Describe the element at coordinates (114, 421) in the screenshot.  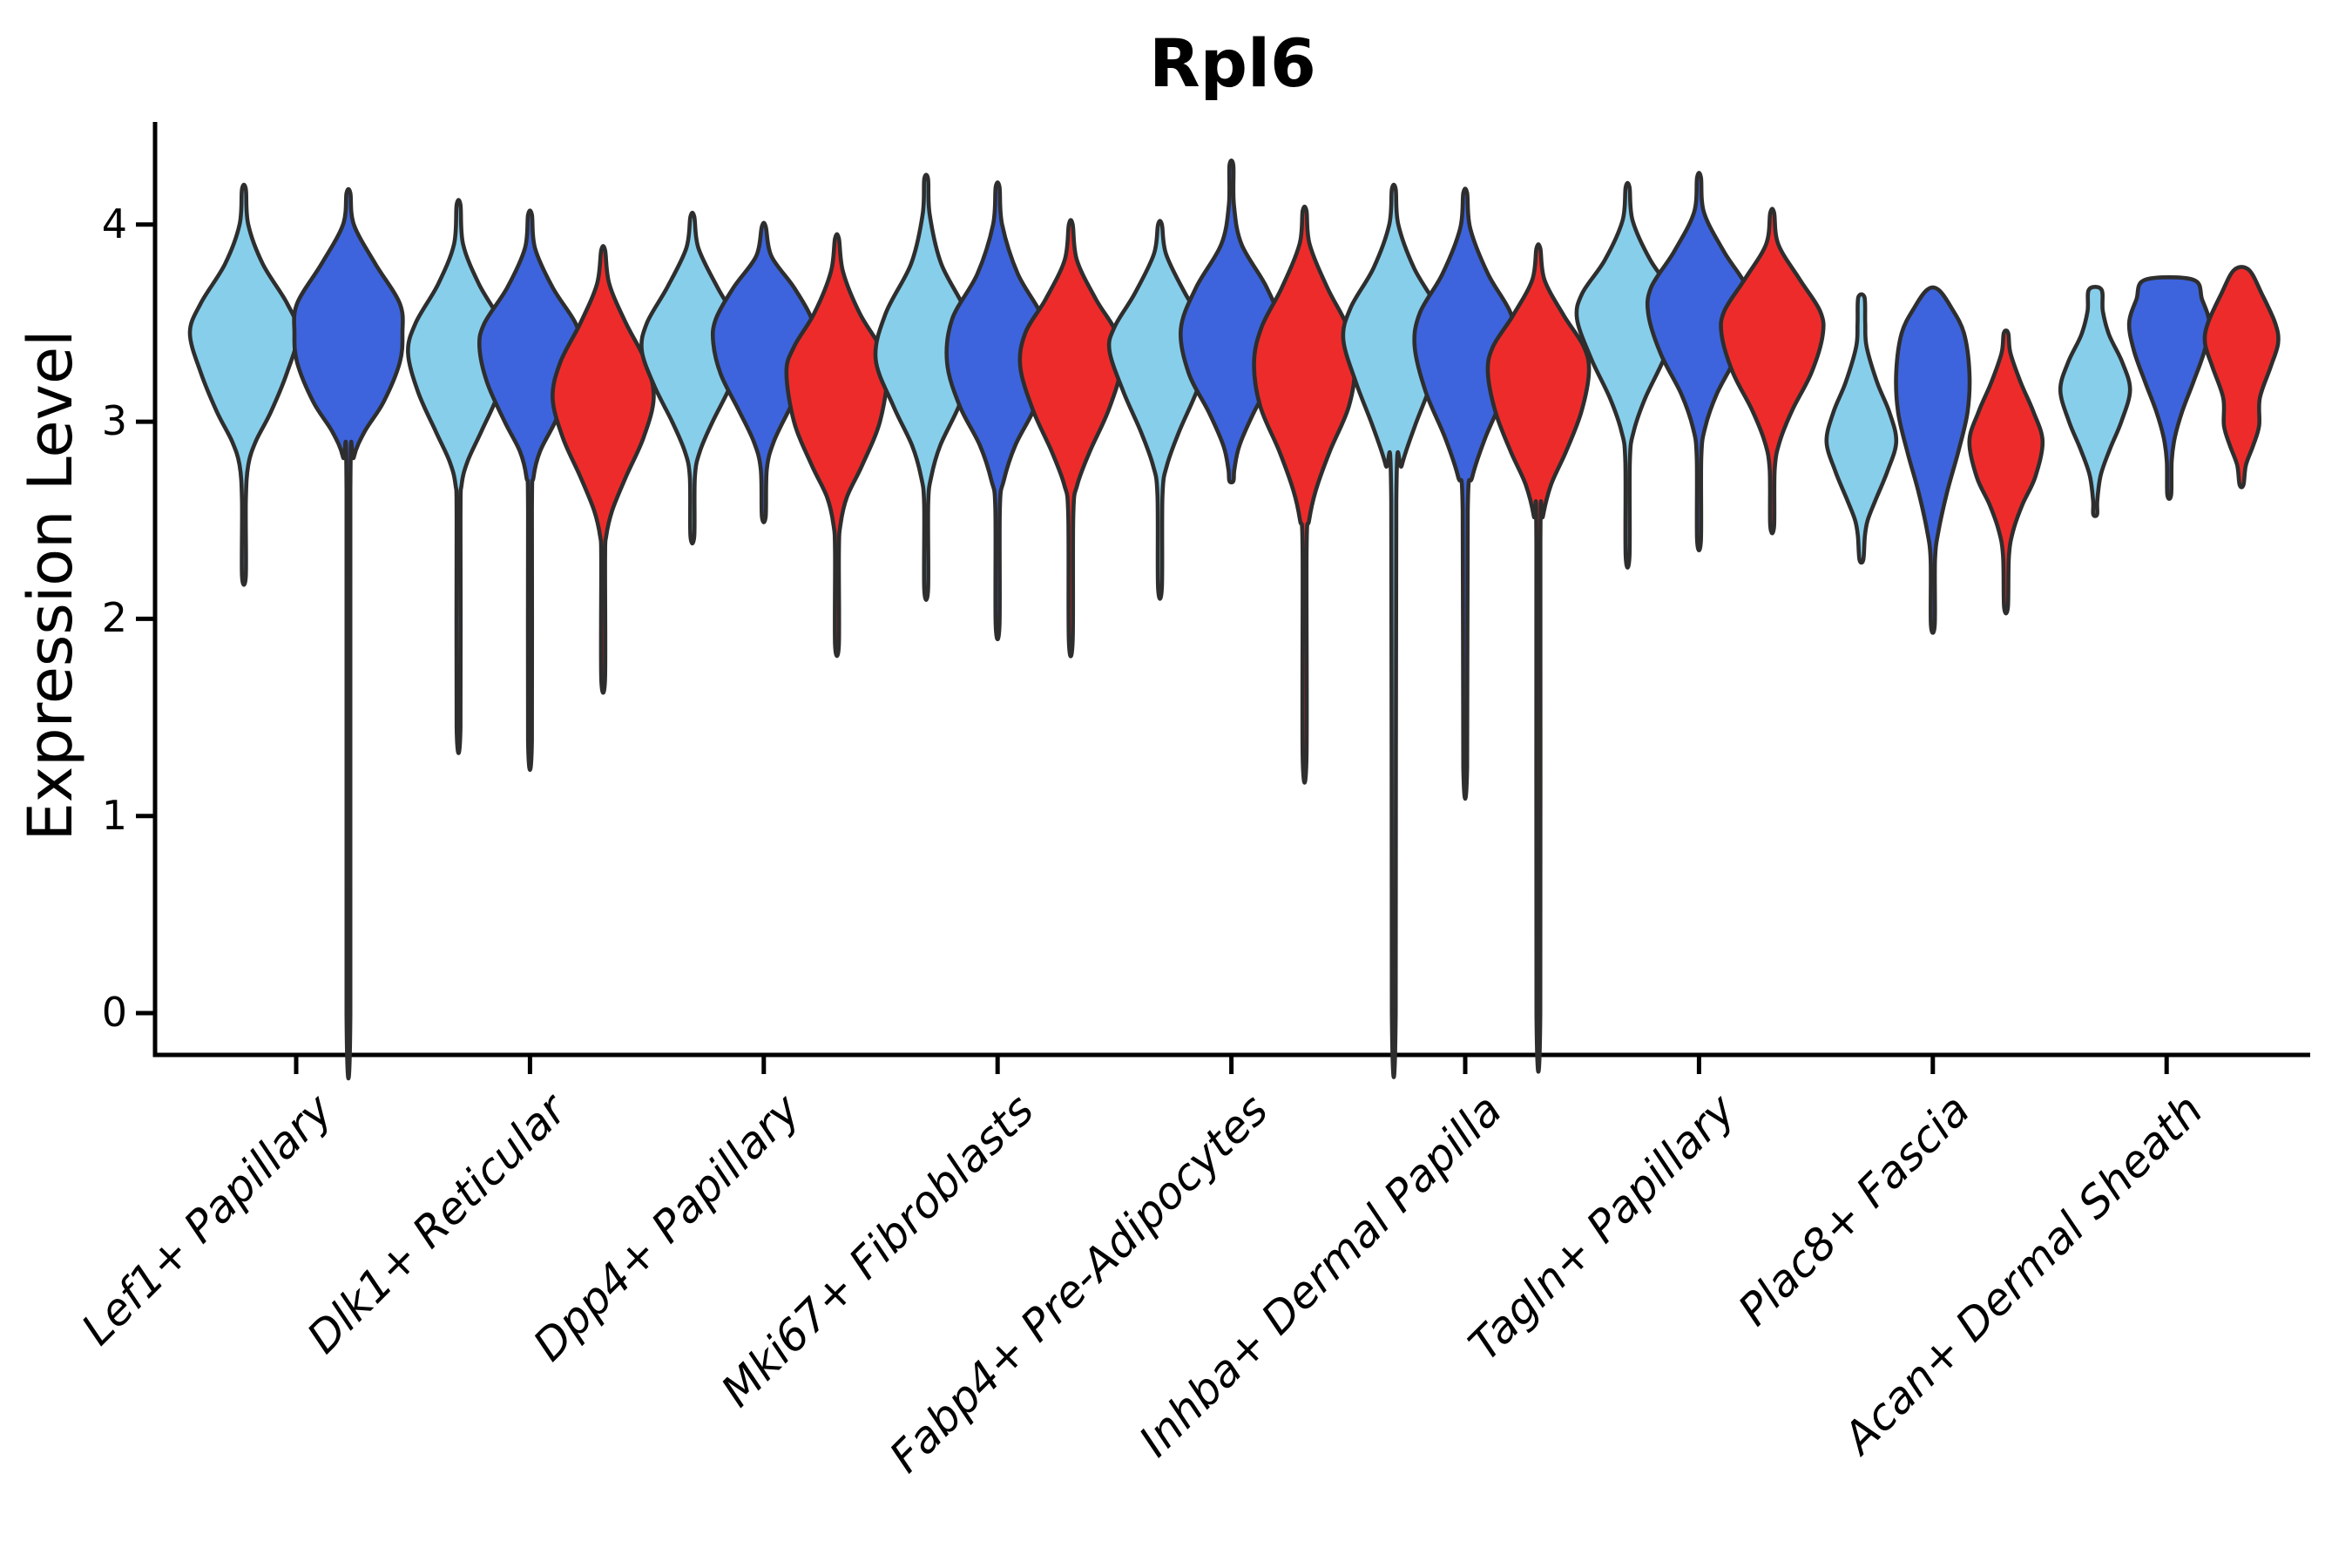
I see `y-tick-label: 3` at that location.